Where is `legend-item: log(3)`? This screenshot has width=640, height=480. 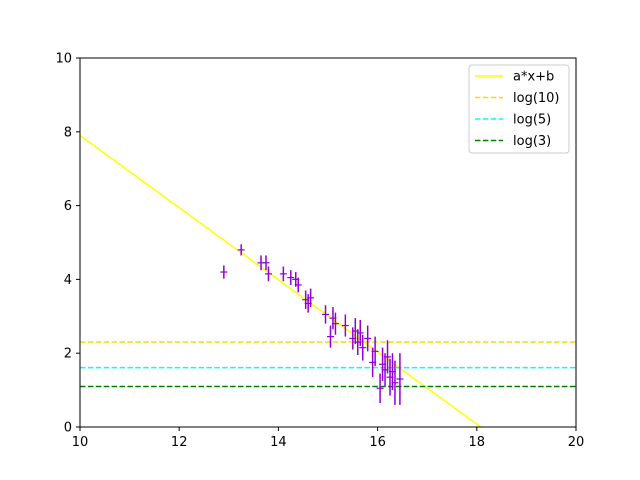 legend-item: log(3) is located at coordinates (513, 141).